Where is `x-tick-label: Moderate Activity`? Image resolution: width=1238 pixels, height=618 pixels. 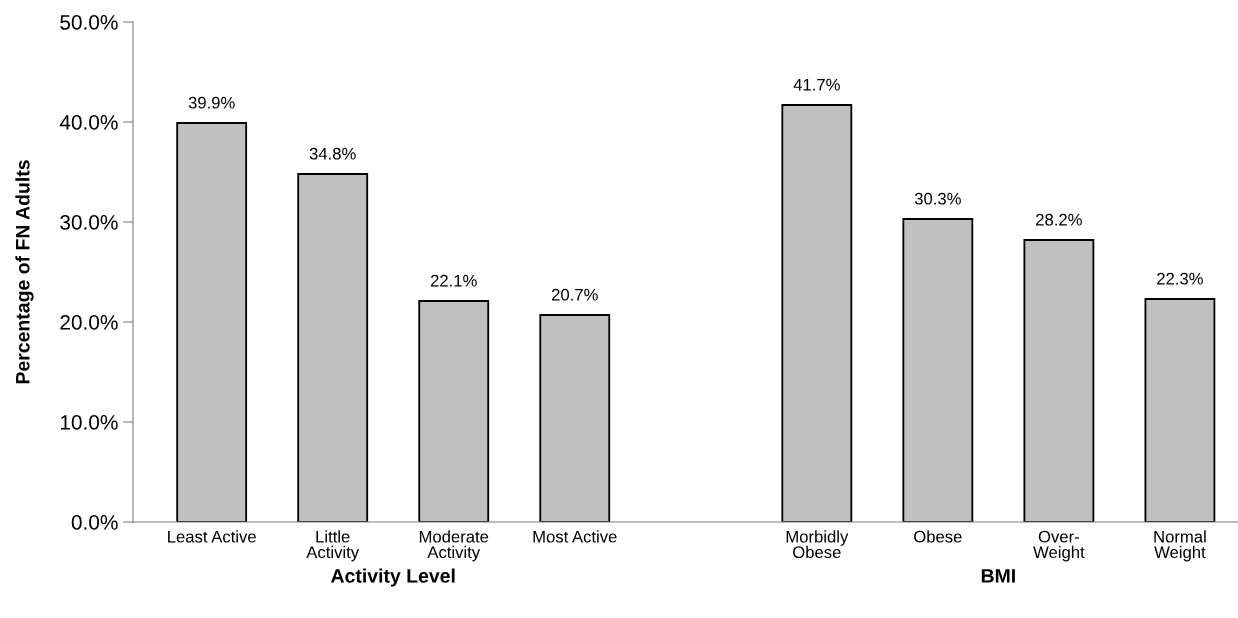 x-tick-label: Moderate Activity is located at coordinates (454, 546).